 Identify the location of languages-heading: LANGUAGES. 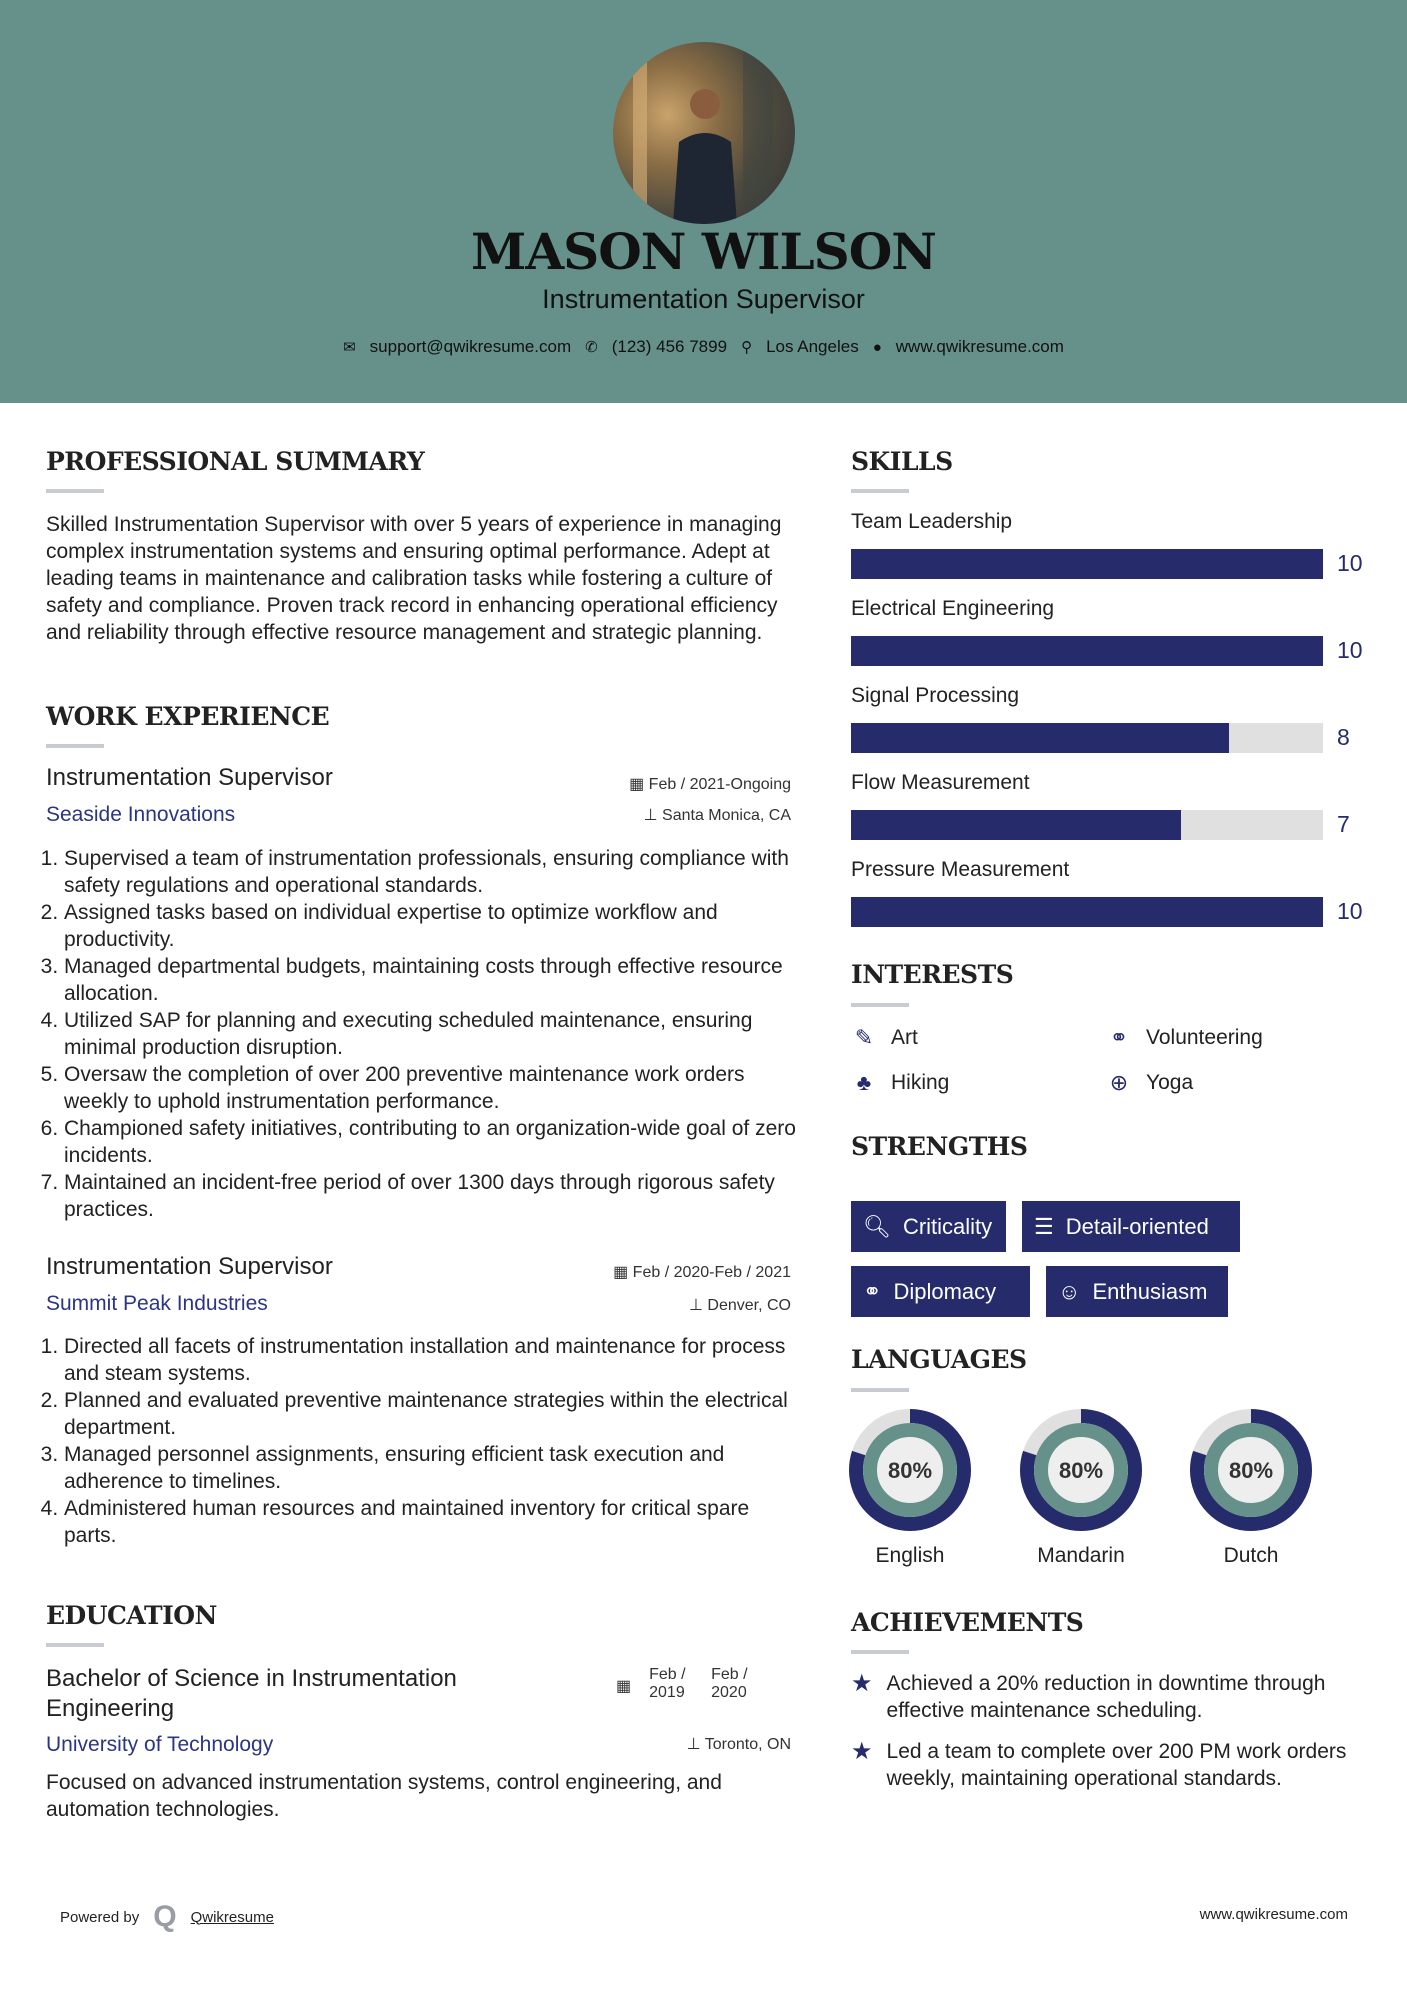
(939, 1359).